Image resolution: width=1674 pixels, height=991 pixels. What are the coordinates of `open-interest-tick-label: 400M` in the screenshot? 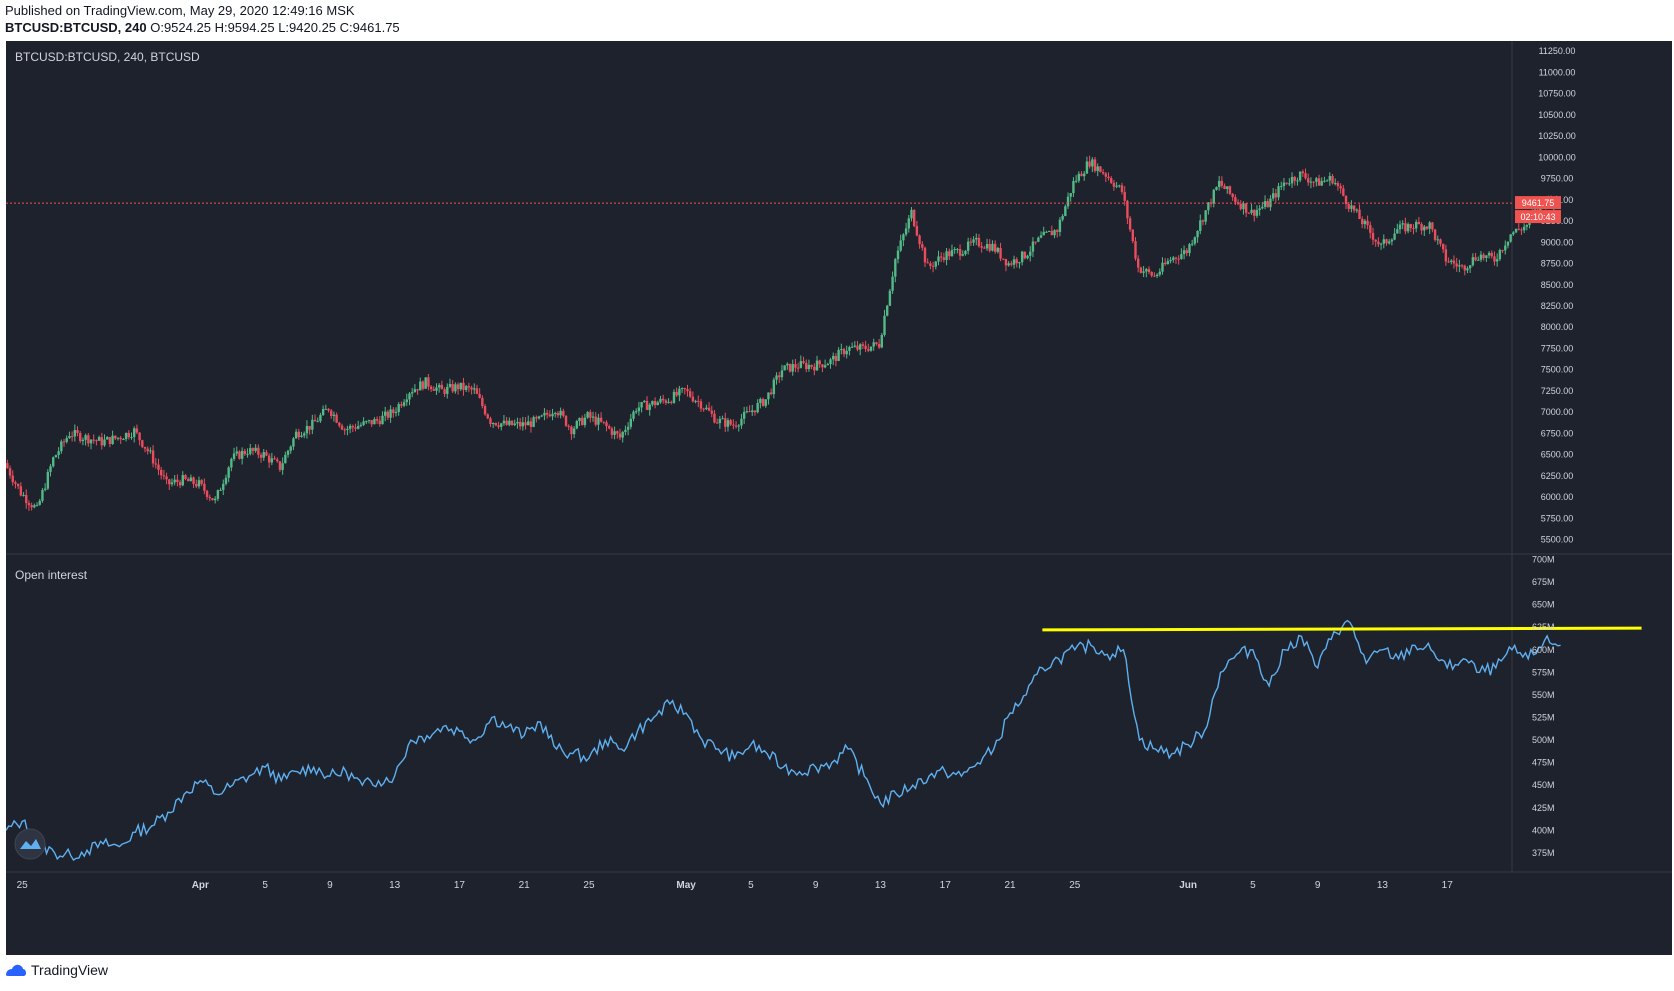 It's located at (1543, 830).